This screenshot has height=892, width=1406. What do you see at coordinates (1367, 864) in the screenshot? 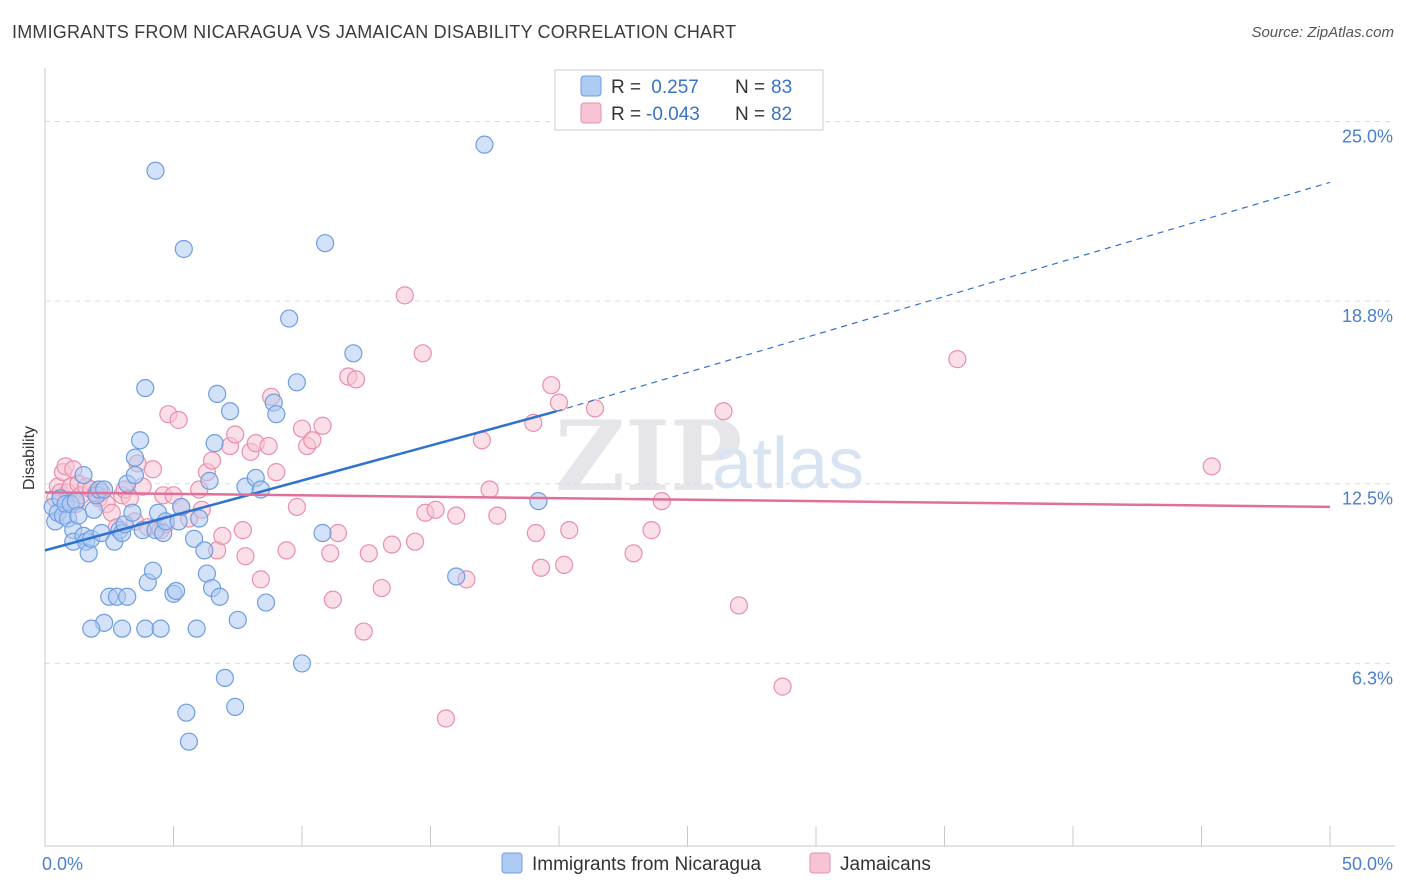
I see `x-tick-label: 50.0%` at bounding box center [1367, 864].